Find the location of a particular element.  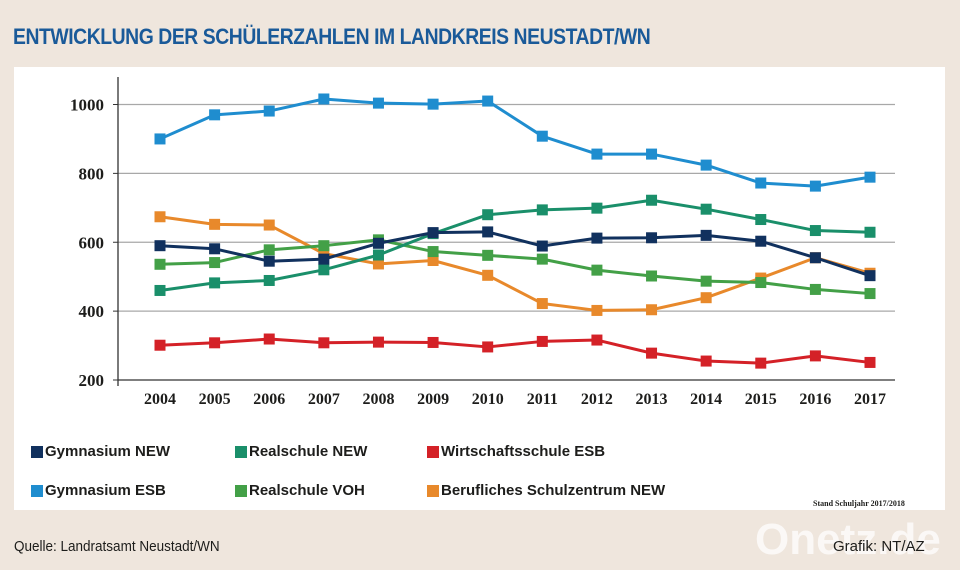

legend-item-wirtschaftsschule-esb: Wirtschaftsschule ESB is located at coordinates (516, 451).